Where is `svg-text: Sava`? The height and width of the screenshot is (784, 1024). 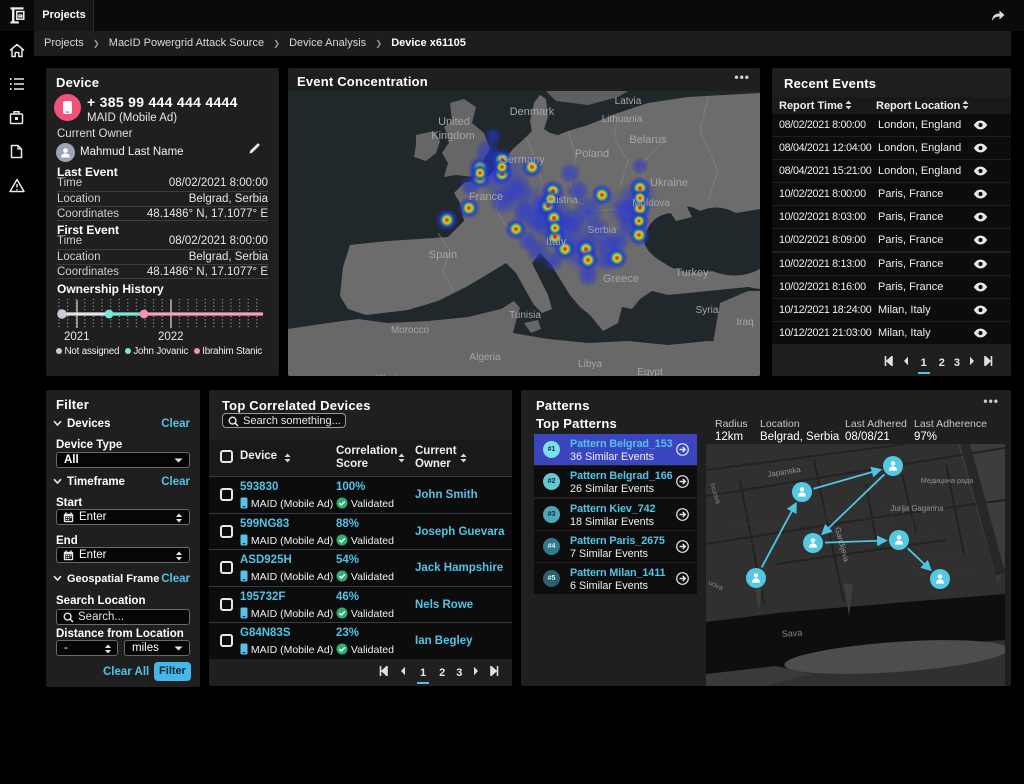
svg-text: Sava is located at coordinates (791, 633).